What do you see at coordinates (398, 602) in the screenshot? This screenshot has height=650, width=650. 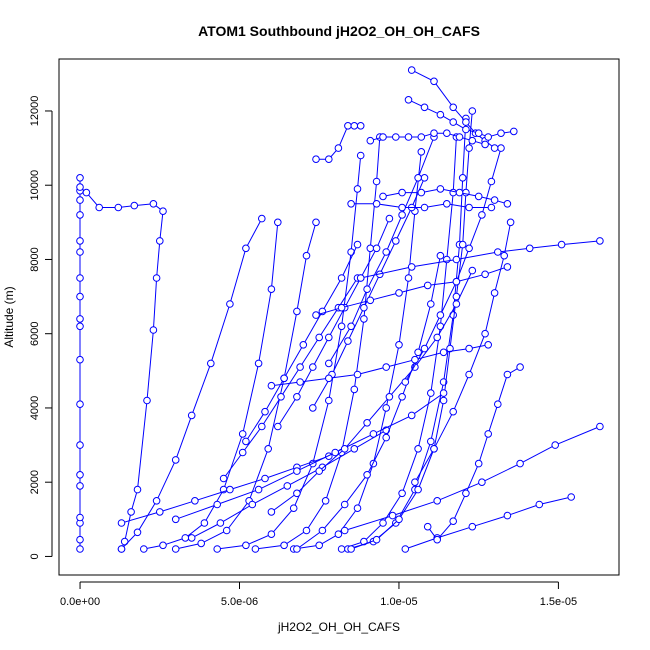 I see `x-tick-label: 1.0e-05` at bounding box center [398, 602].